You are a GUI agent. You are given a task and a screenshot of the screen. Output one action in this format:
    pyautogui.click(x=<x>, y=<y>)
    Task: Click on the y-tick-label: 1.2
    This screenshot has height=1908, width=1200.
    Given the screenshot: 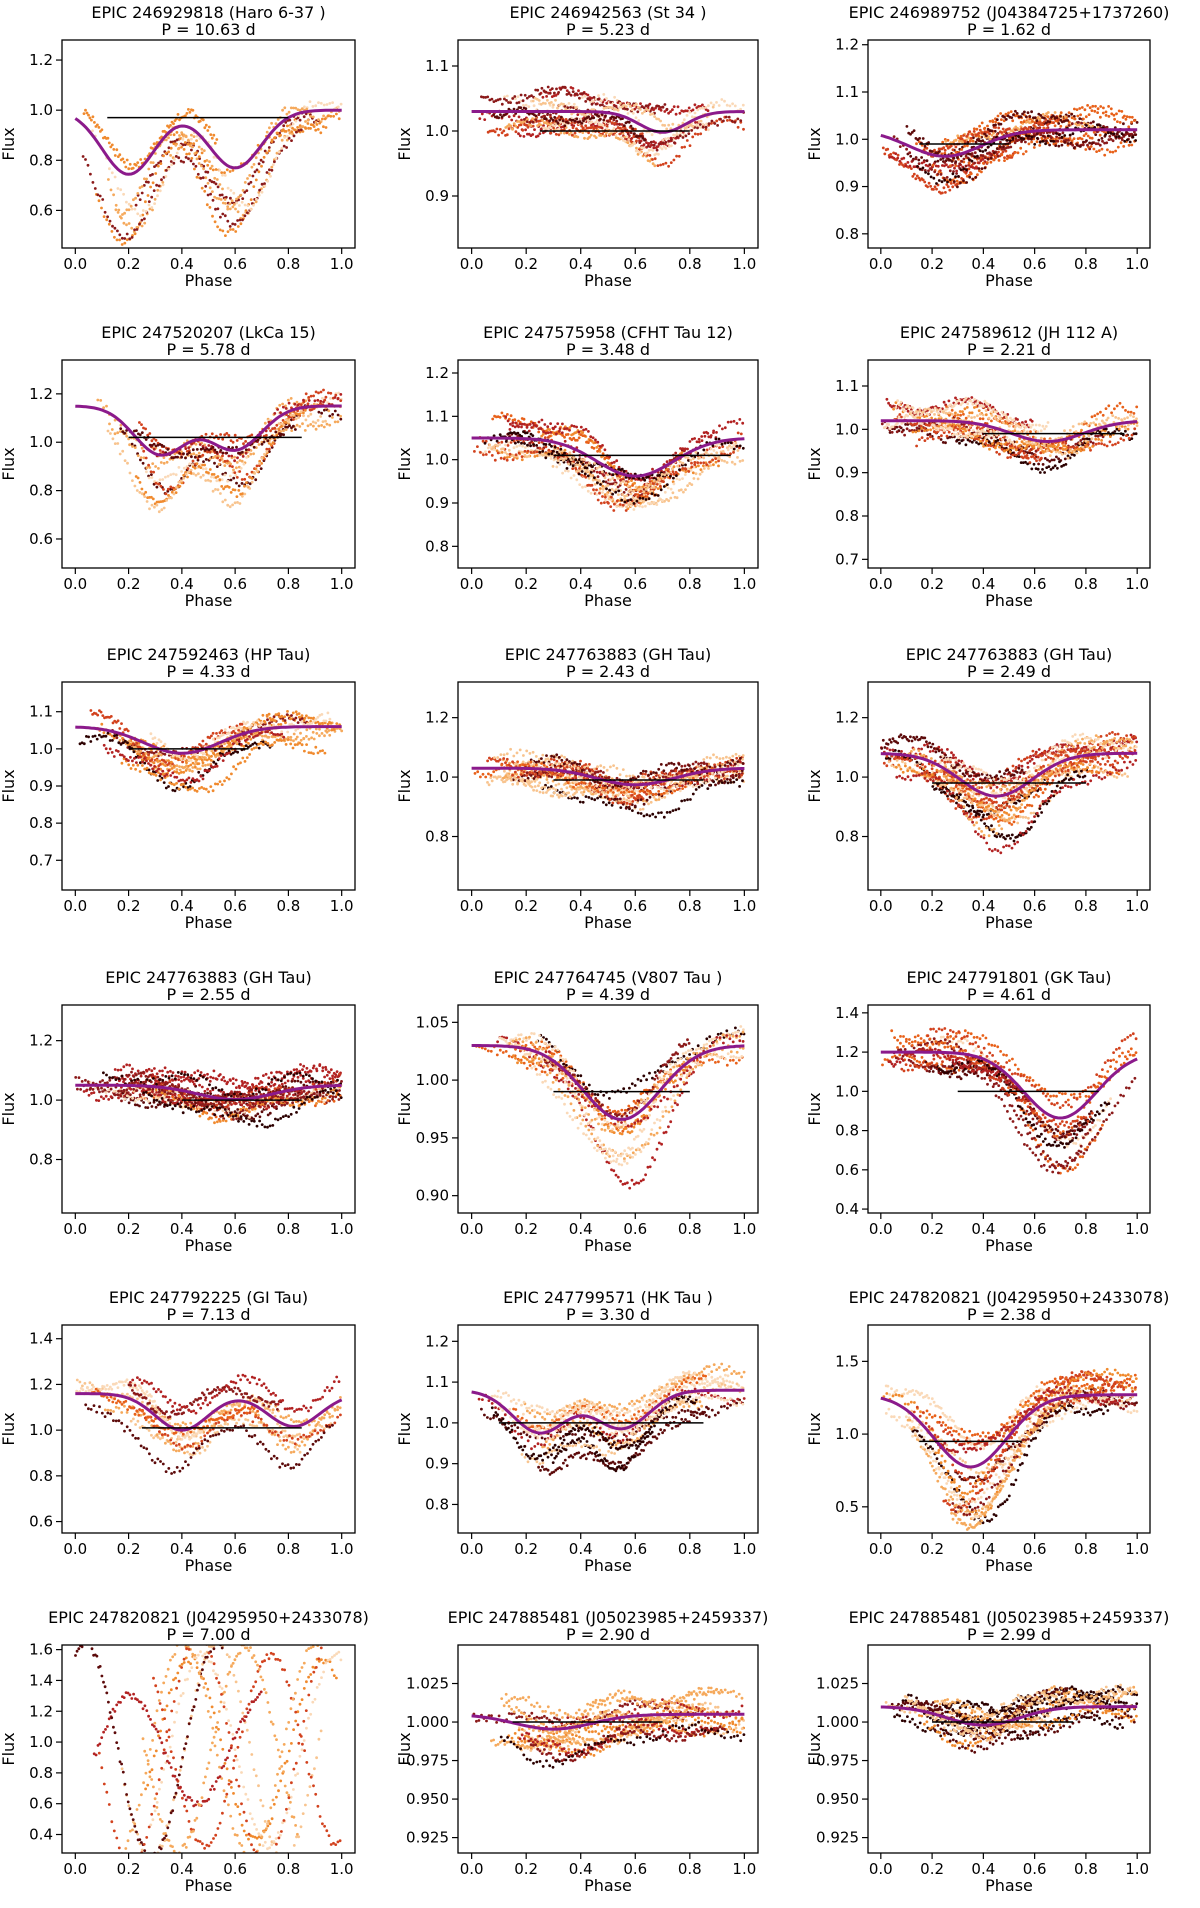 What is the action you would take?
    pyautogui.click(x=847, y=45)
    